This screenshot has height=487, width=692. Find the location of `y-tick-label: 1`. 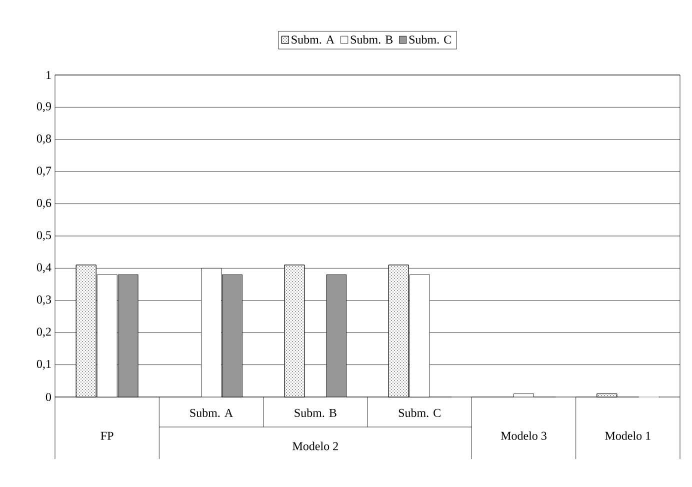

y-tick-label: 1 is located at coordinates (48, 75).